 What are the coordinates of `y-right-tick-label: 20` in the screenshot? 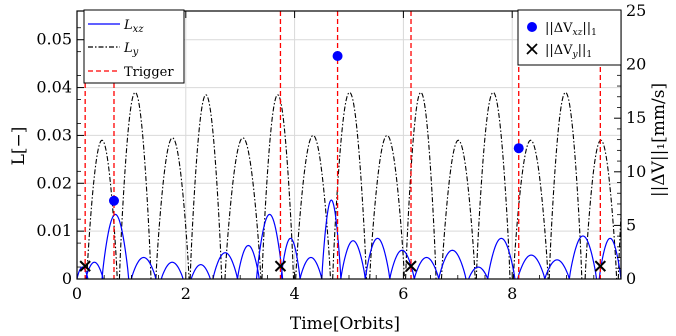 It's located at (636, 64).